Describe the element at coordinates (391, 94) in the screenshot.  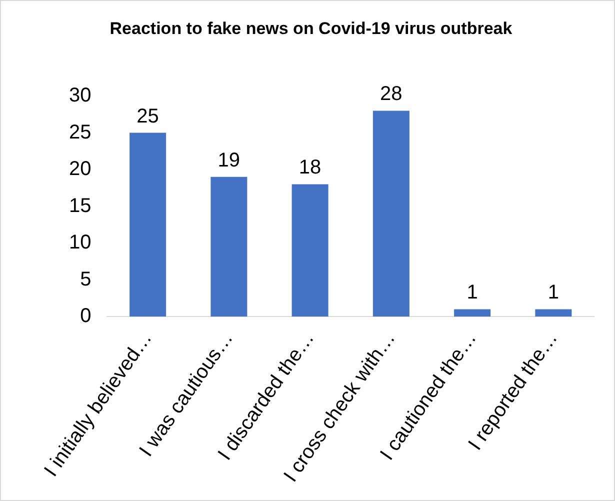
I see `data-label: 28` at that location.